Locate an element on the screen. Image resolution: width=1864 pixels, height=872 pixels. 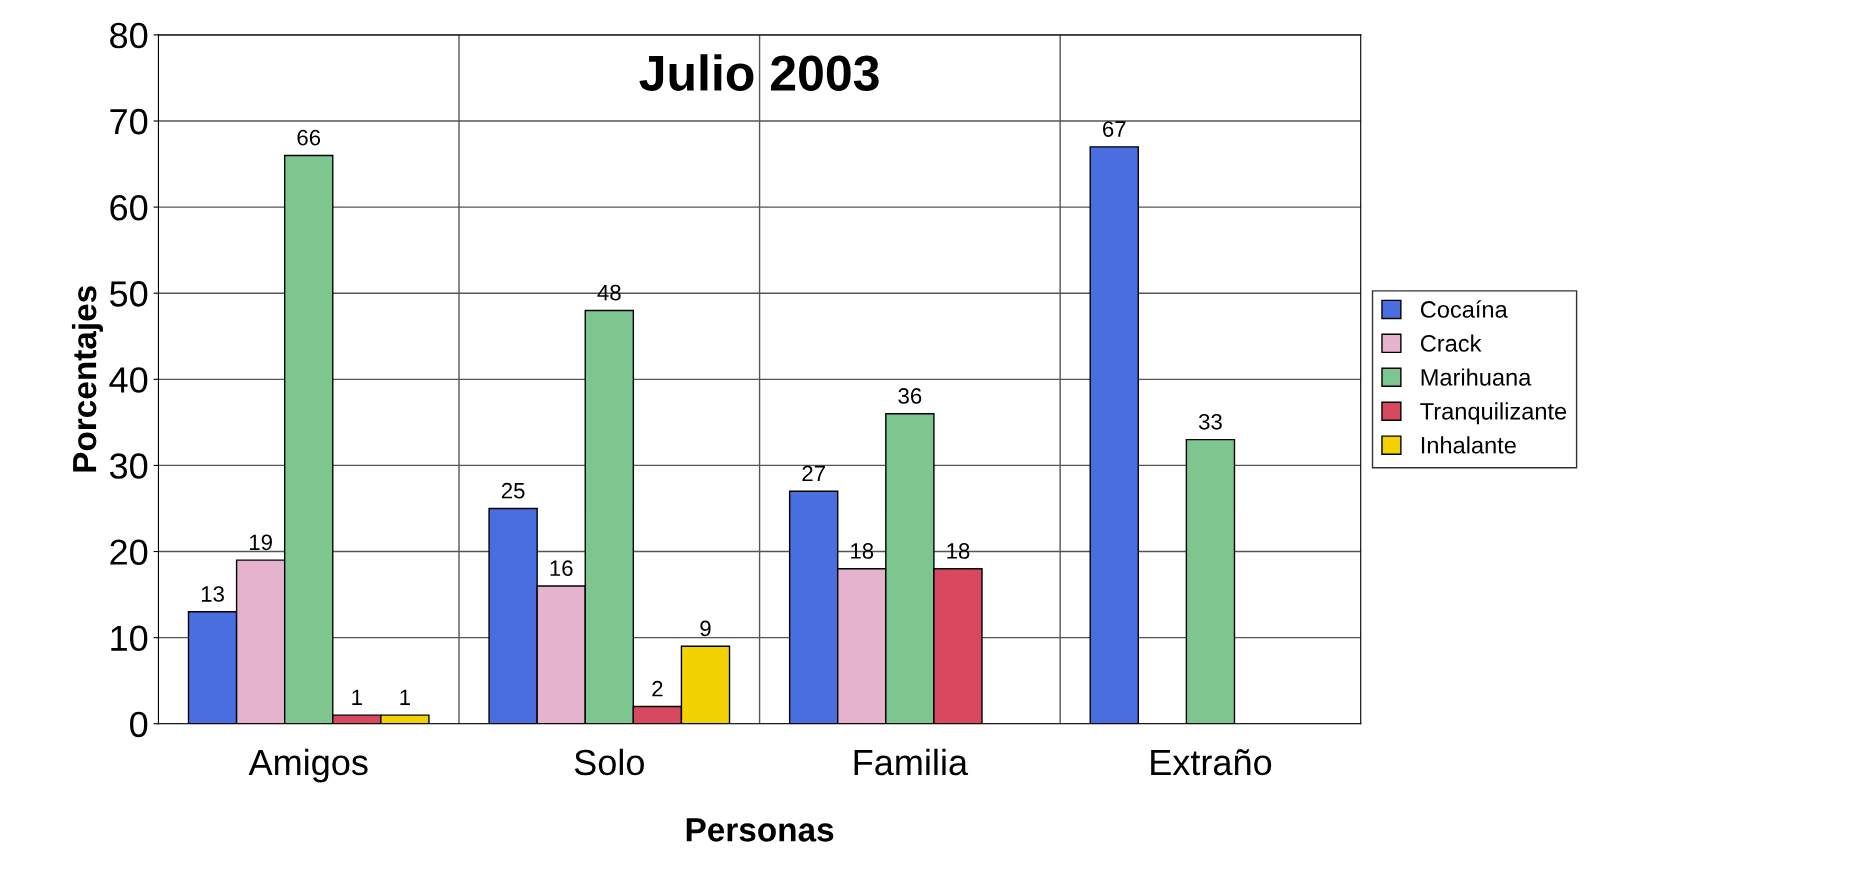
data-label: 67 is located at coordinates (1114, 129).